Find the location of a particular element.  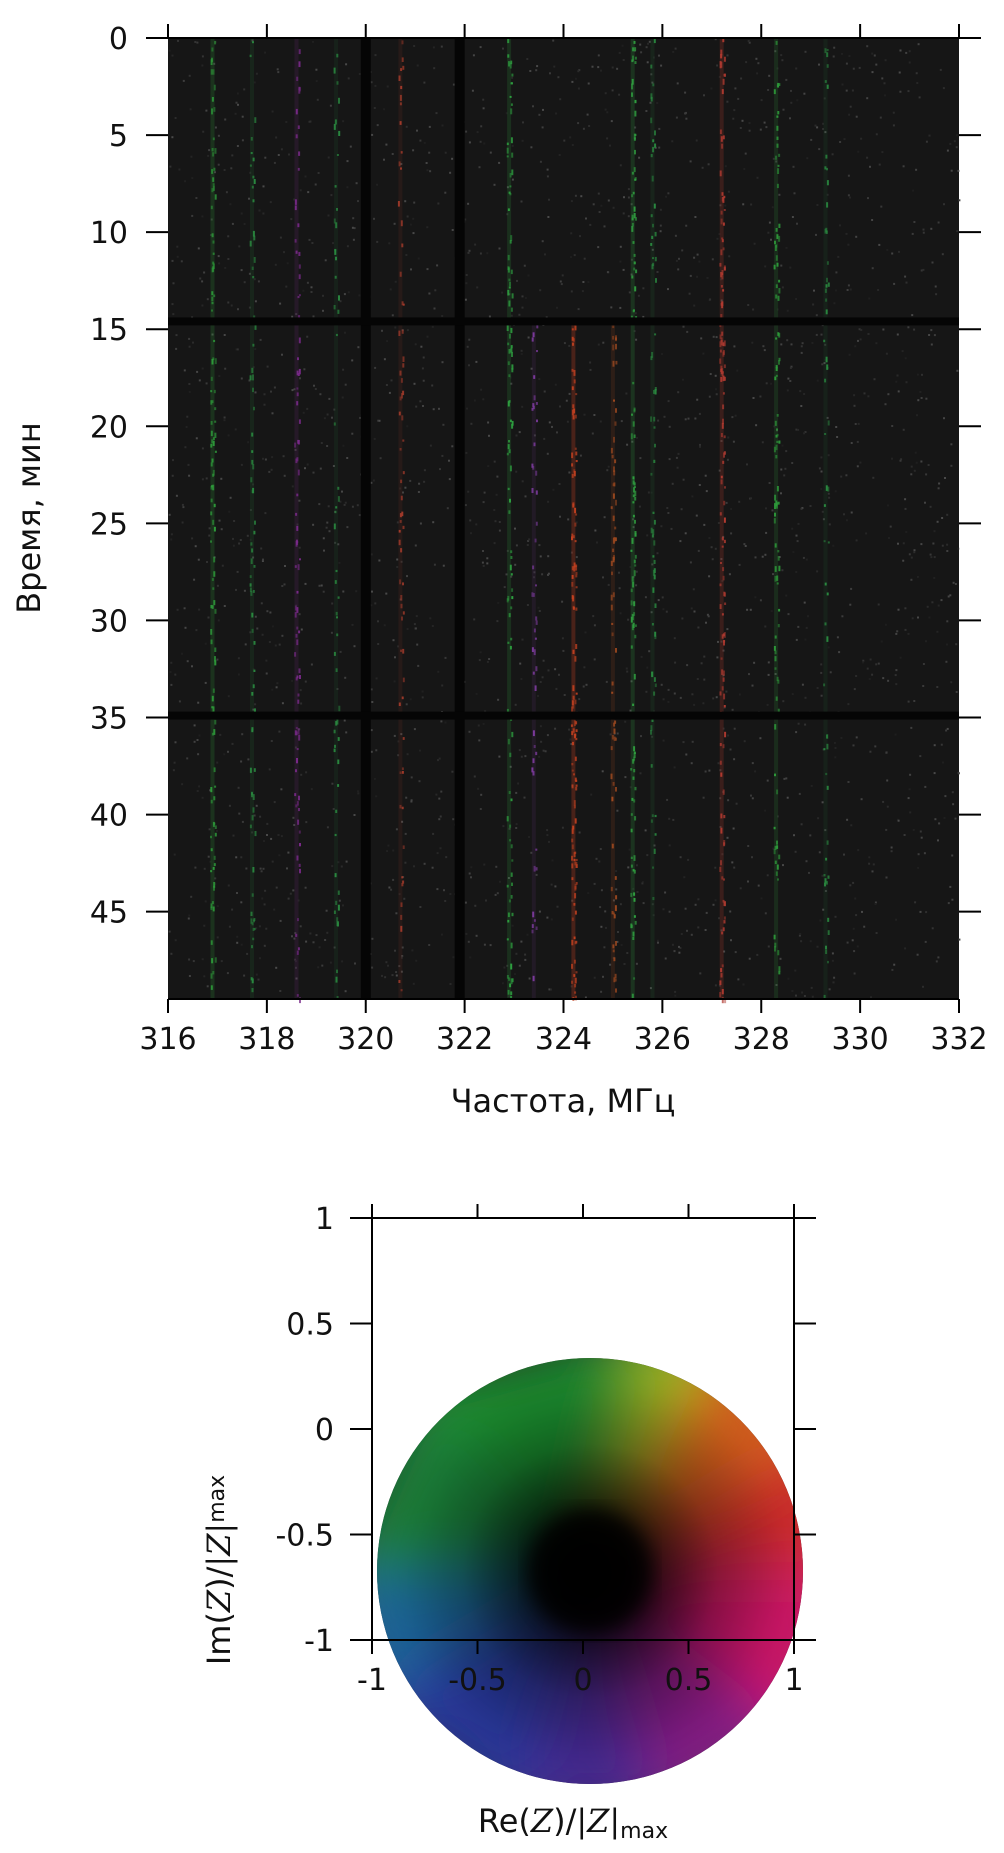

re-tick-label: 0 is located at coordinates (582, 1680).